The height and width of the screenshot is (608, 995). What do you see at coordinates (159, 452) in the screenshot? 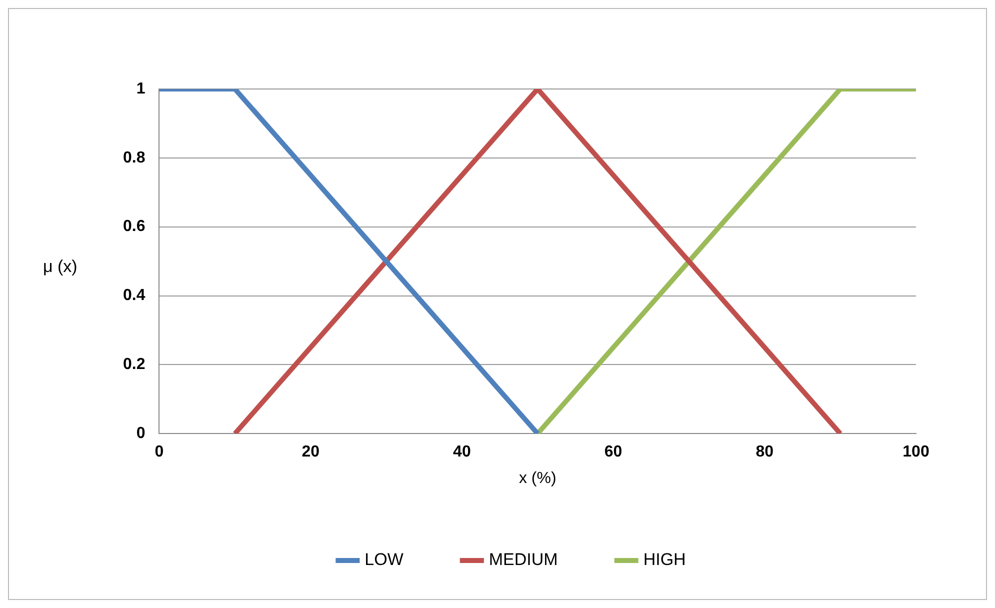
I see `x-tick-label: 0` at bounding box center [159, 452].